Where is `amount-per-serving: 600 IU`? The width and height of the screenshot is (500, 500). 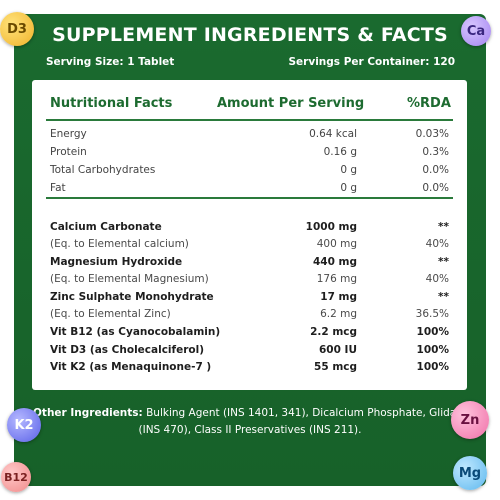 amount-per-serving: 600 IU is located at coordinates (337, 350).